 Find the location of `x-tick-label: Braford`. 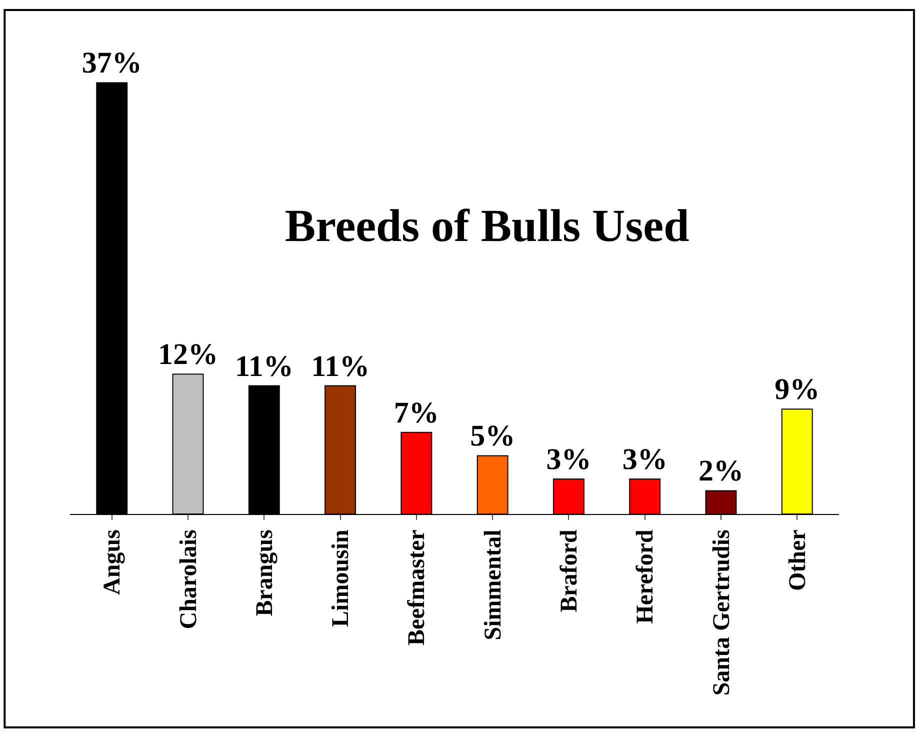

x-tick-label: Braford is located at coordinates (569, 570).